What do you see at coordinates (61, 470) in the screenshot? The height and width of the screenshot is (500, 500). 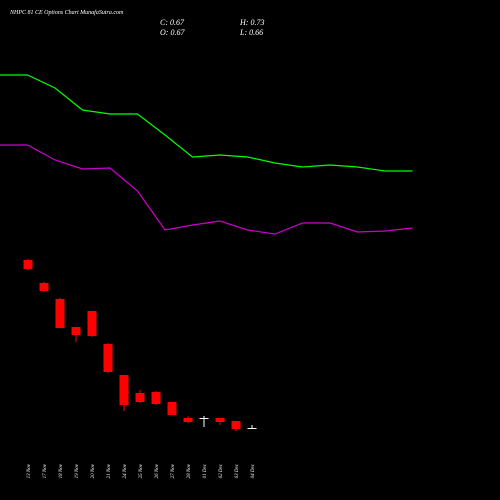 I see `x-tick-label: 18 Nov` at bounding box center [61, 470].